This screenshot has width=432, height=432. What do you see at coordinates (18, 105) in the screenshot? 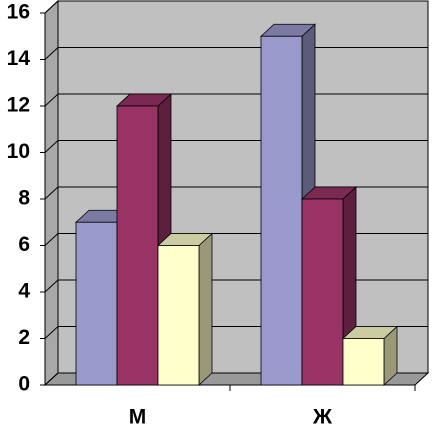
I see `y-tick-label: 12` at bounding box center [18, 105].